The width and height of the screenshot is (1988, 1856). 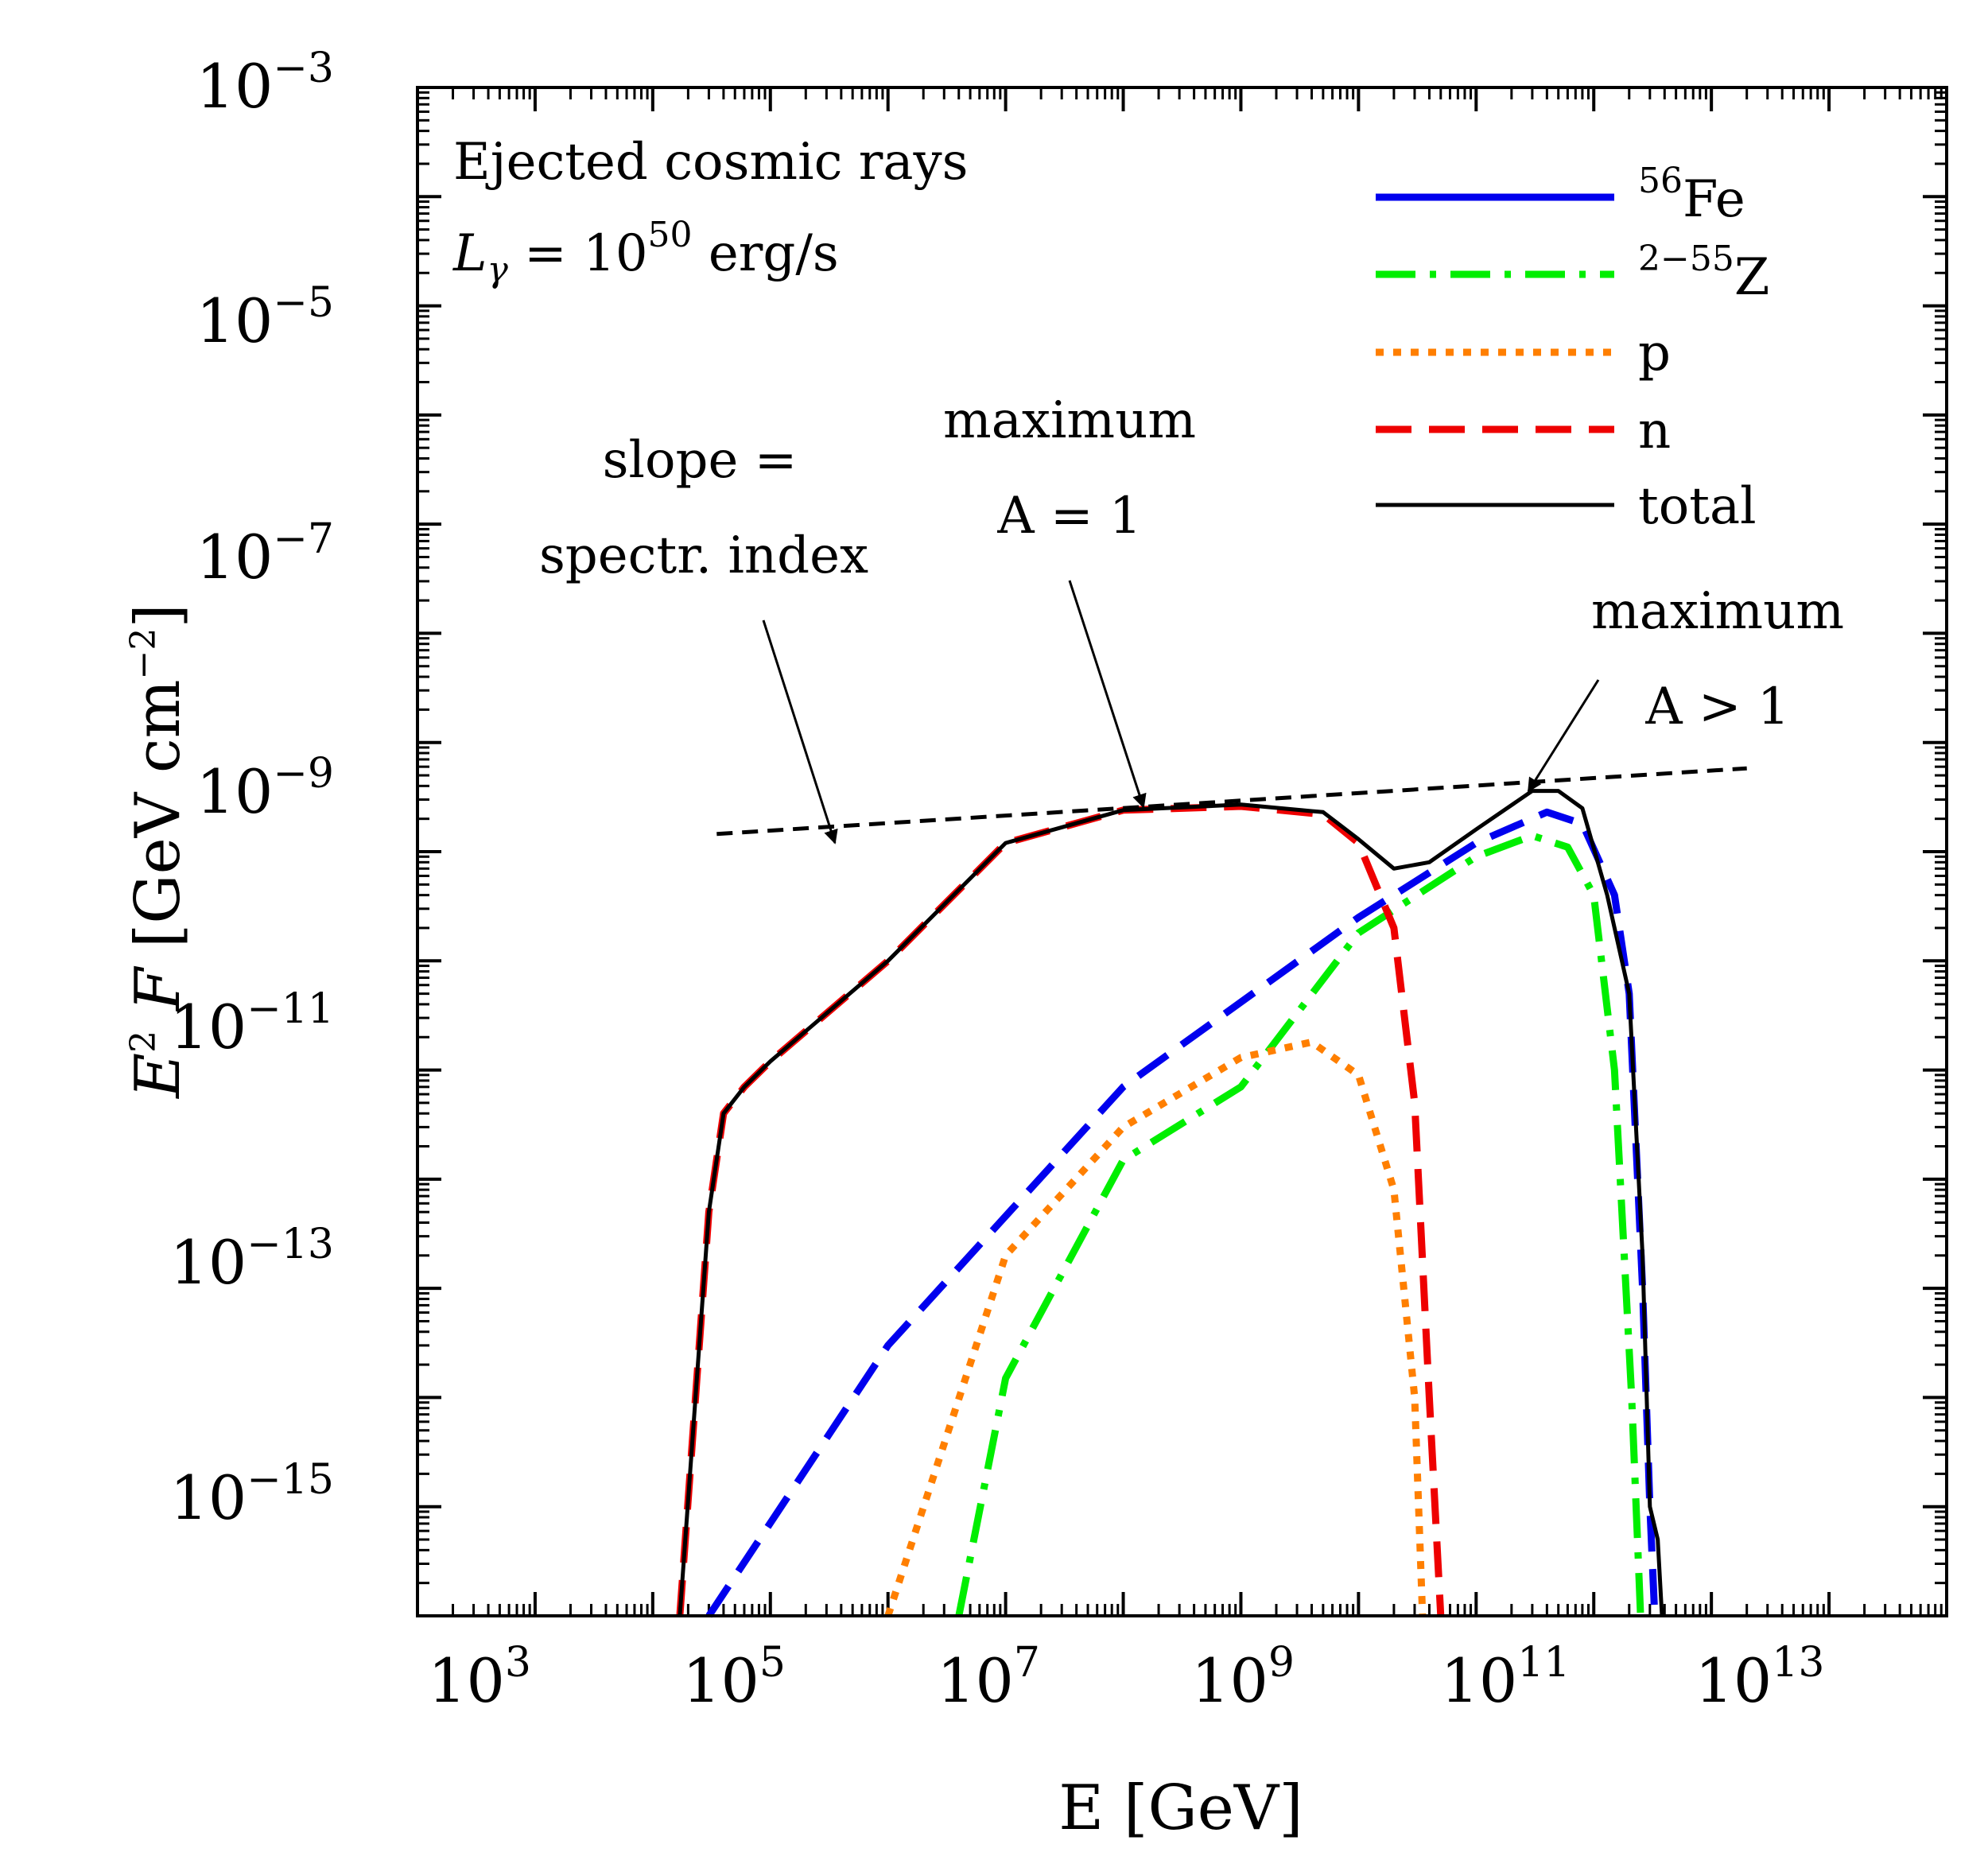 What do you see at coordinates (1068, 516) in the screenshot?
I see `annotation-maxA1-line2: A = 1` at bounding box center [1068, 516].